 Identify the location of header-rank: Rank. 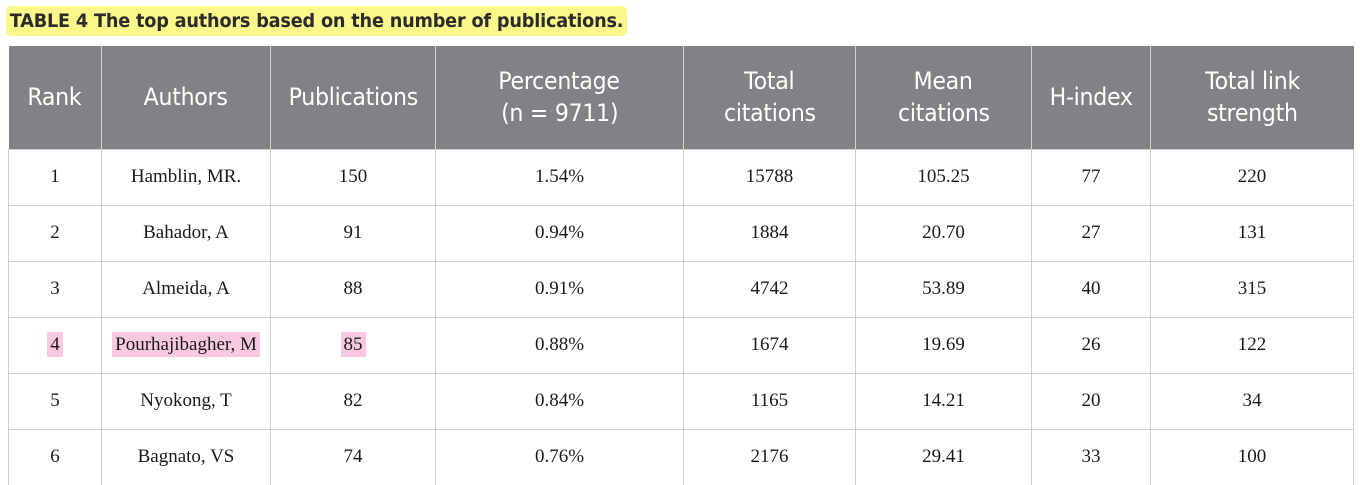
(55, 97).